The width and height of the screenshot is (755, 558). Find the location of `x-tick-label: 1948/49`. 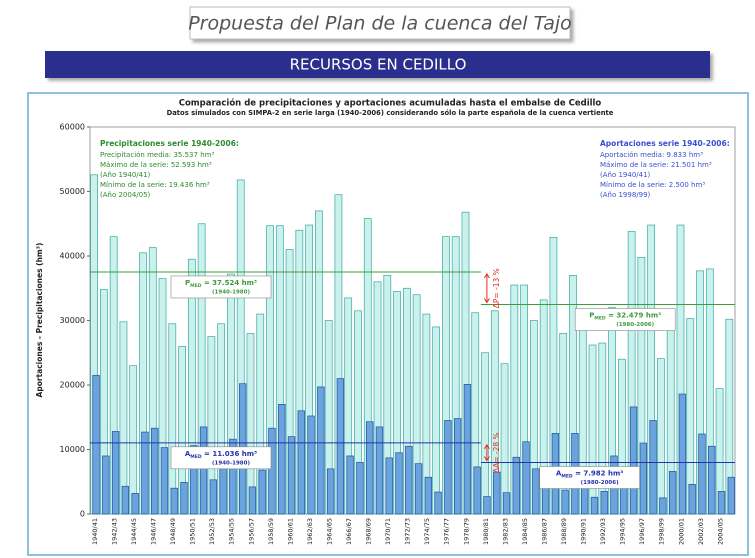

x-tick-label: 1948/49 is located at coordinates (173, 531).